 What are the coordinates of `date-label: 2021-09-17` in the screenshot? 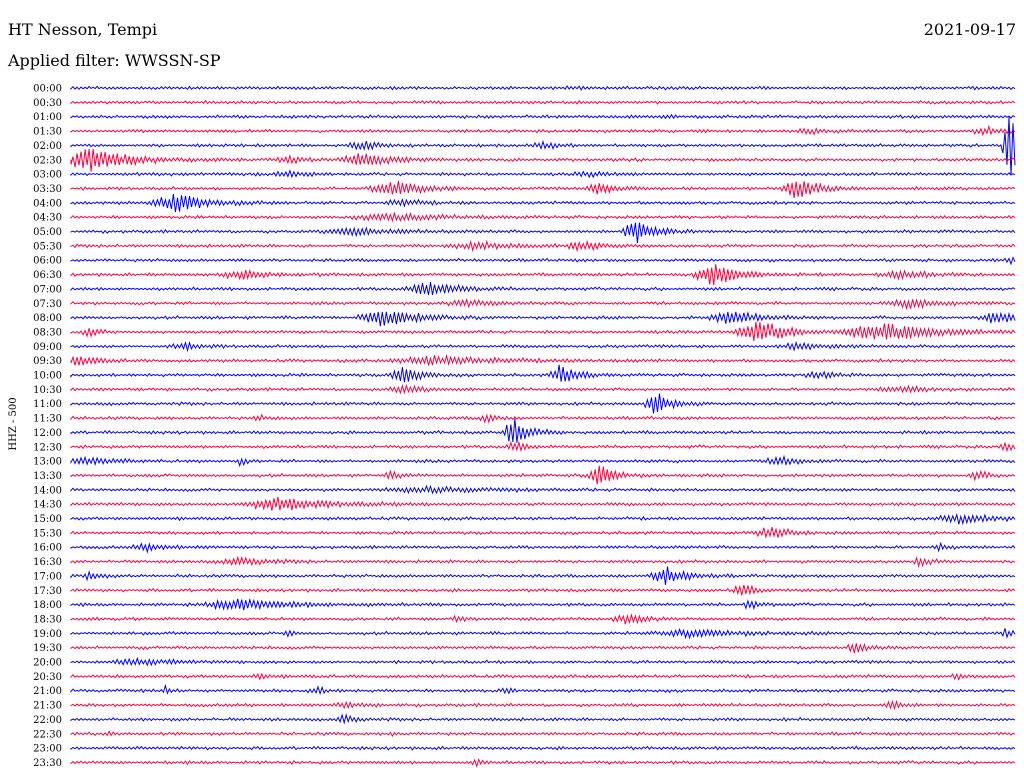 It's located at (969, 29).